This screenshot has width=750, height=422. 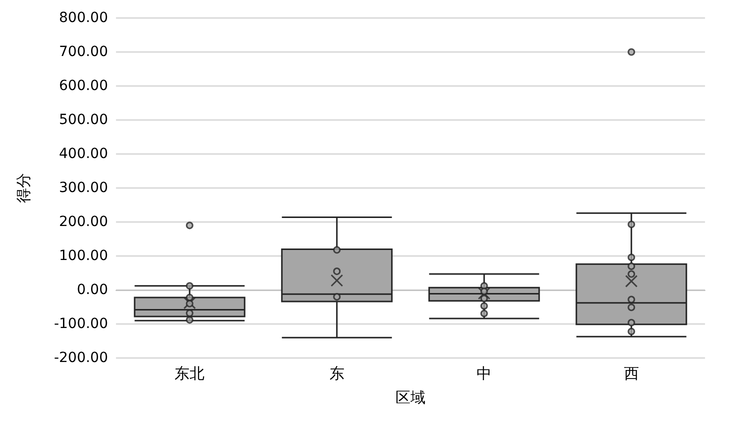 What do you see at coordinates (83, 188) in the screenshot?
I see `y-tick-label: 300.00` at bounding box center [83, 188].